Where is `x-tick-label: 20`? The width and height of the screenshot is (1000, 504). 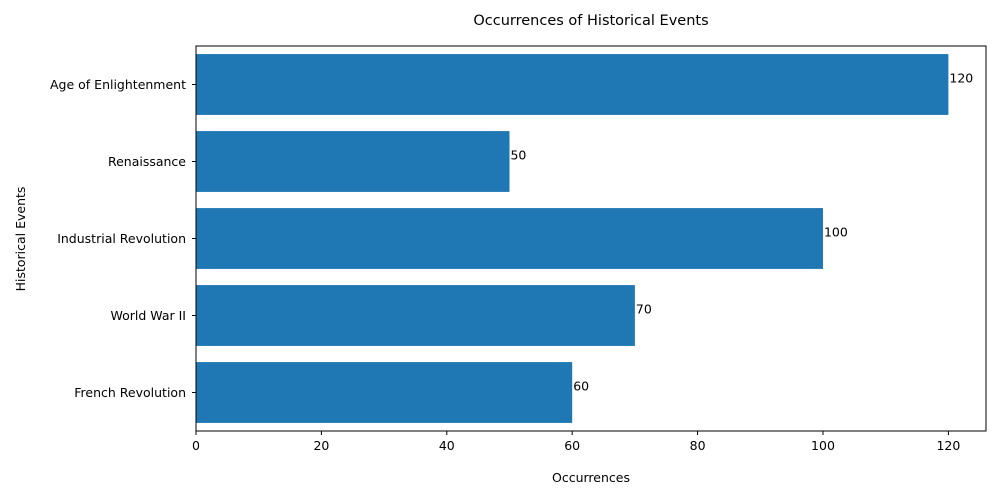
x-tick-label: 20 is located at coordinates (321, 445).